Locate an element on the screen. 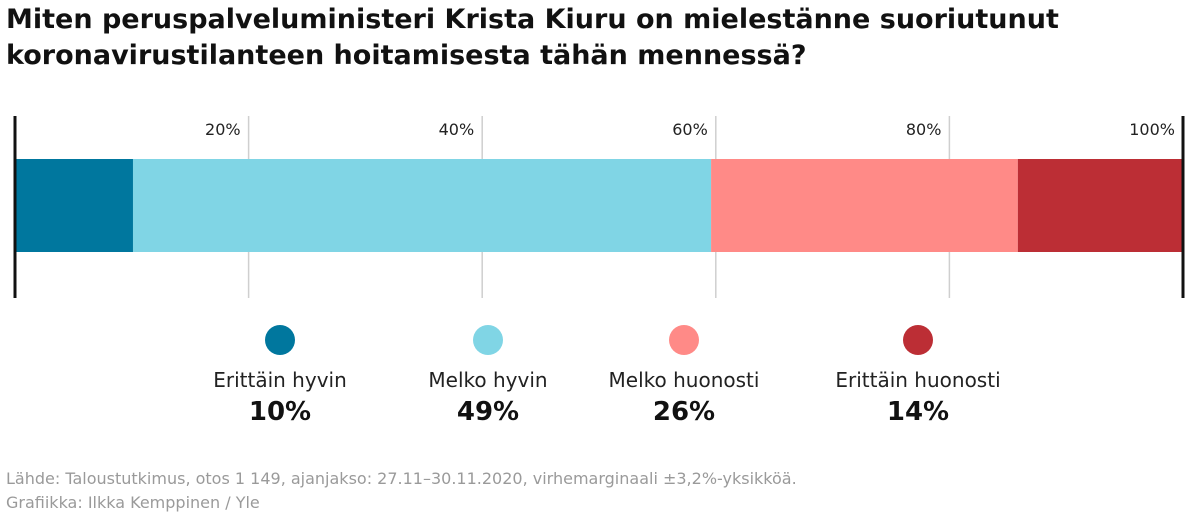 The image size is (1199, 528). legend-label: Melko hyvin is located at coordinates (488, 380).